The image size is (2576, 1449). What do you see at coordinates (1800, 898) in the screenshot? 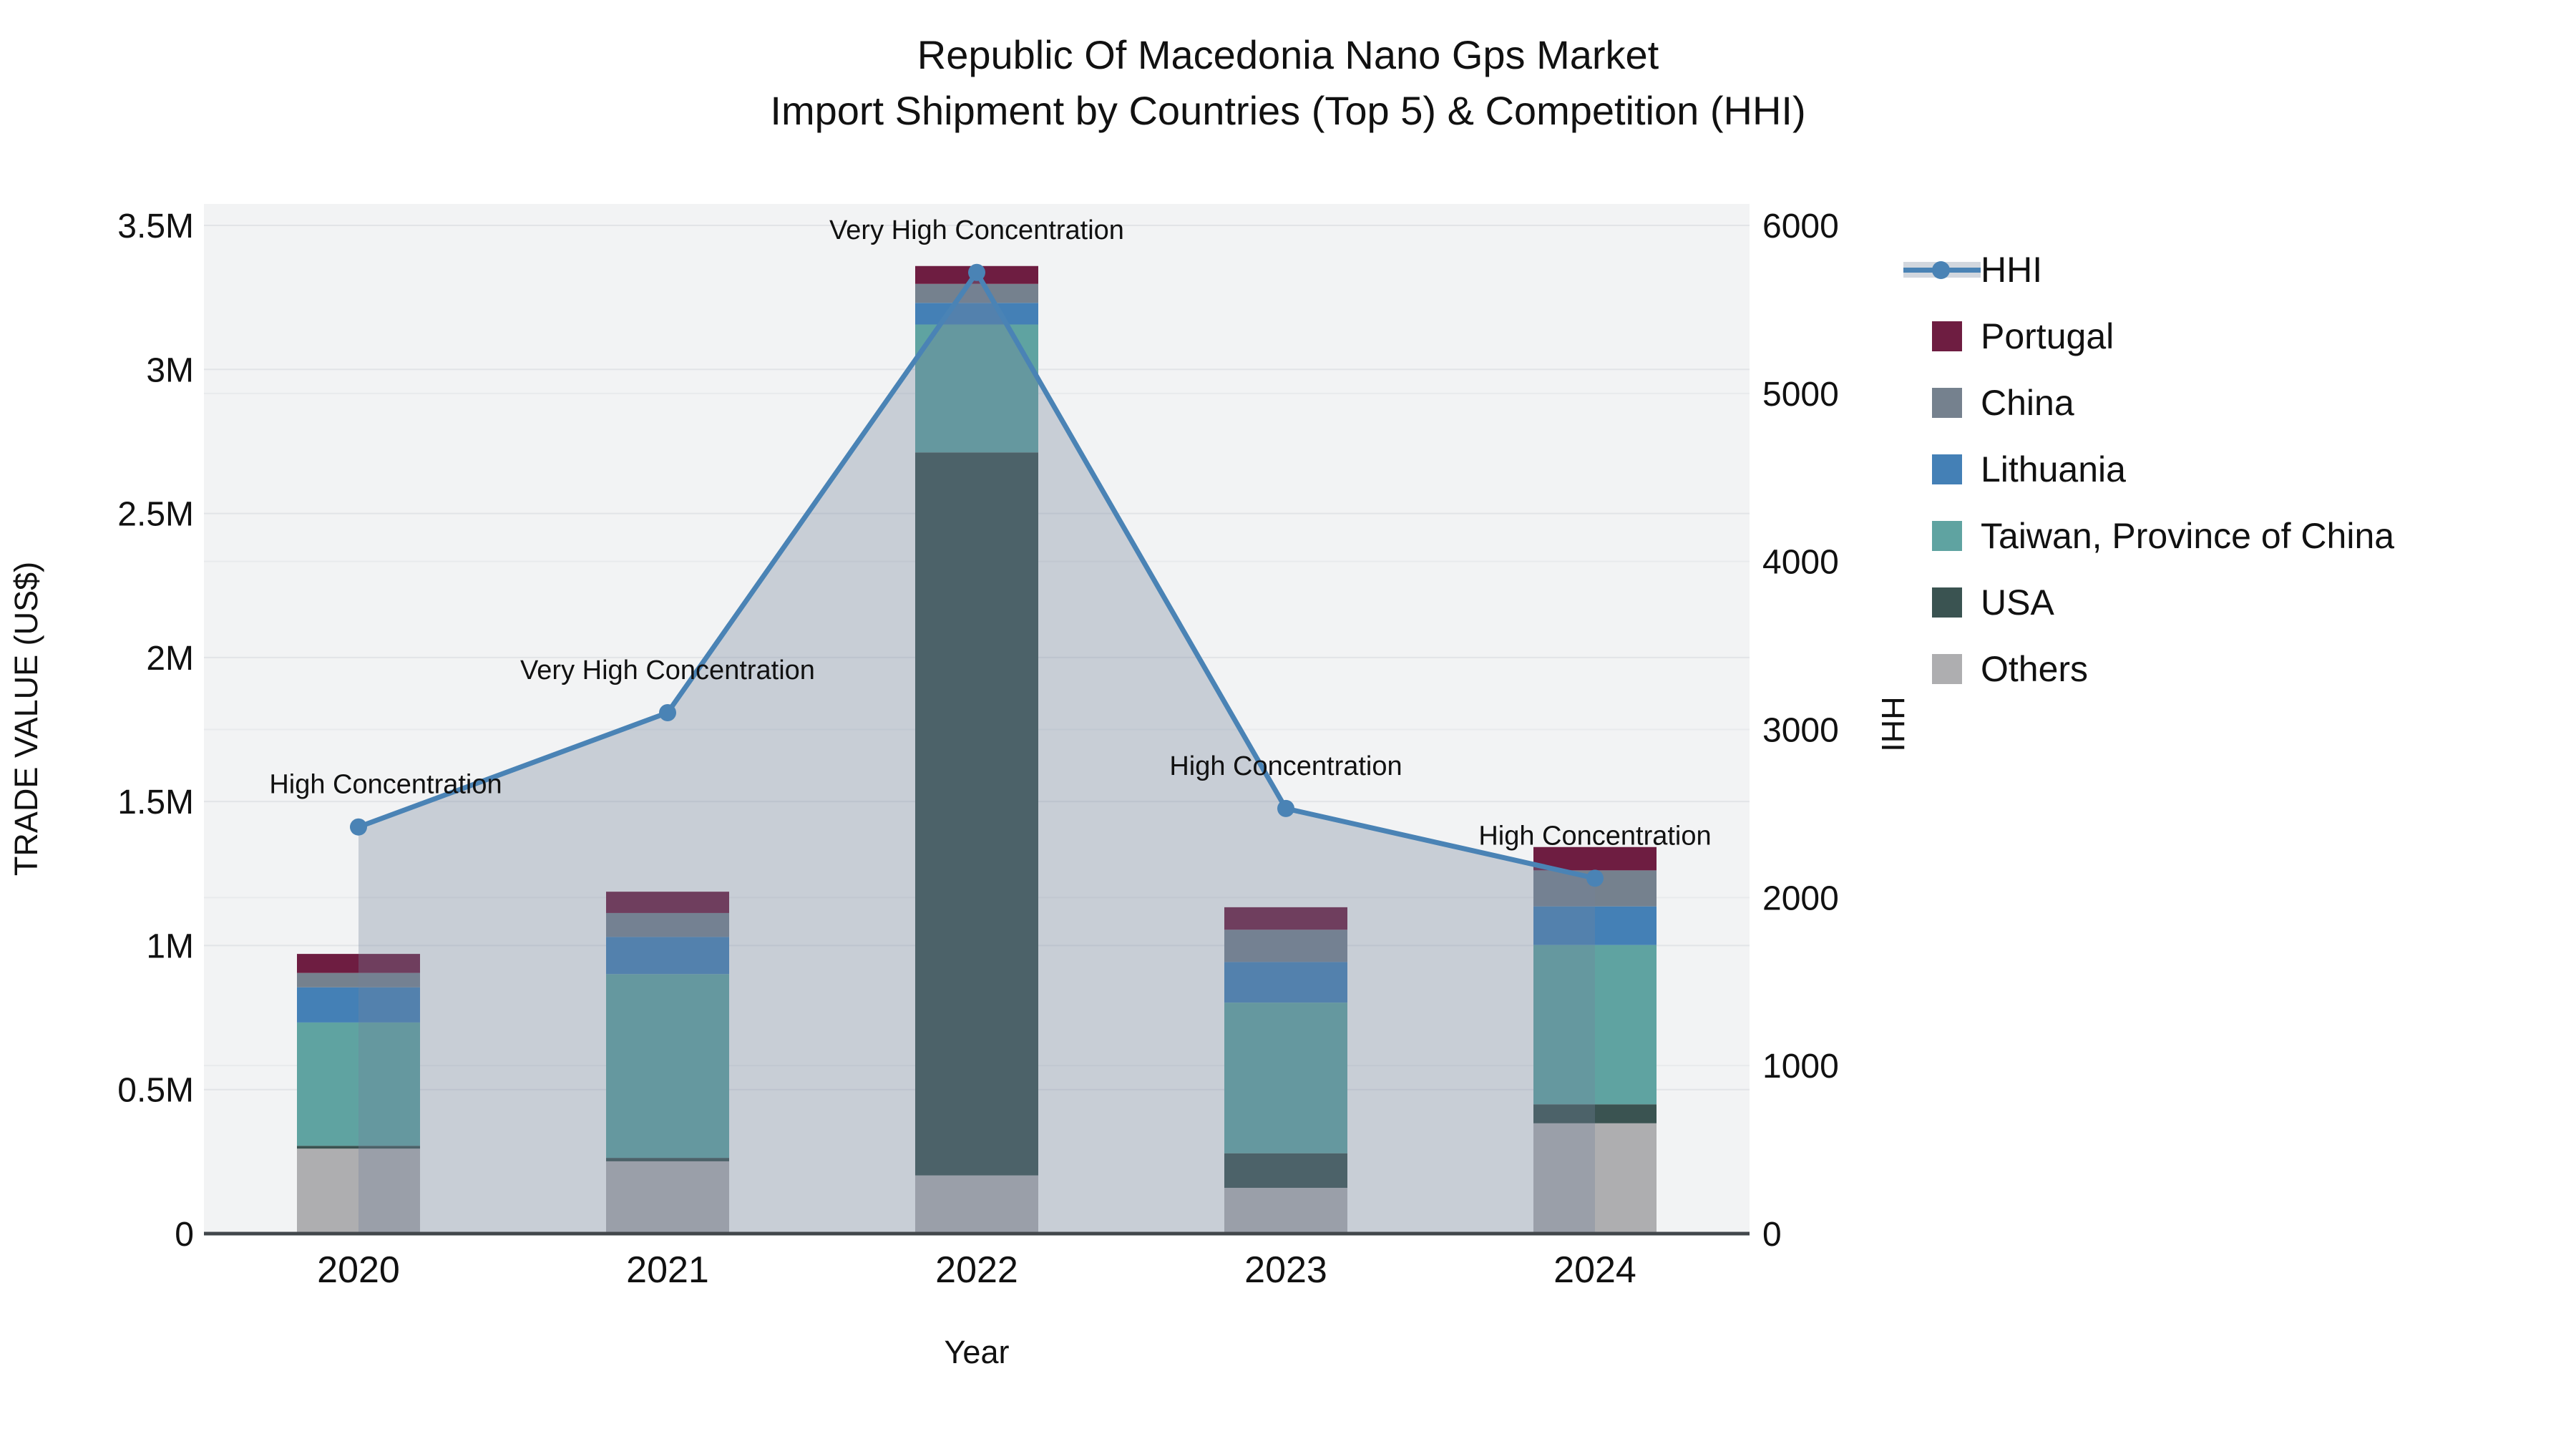
I see `y-right-tick-label: 2000` at bounding box center [1800, 898].